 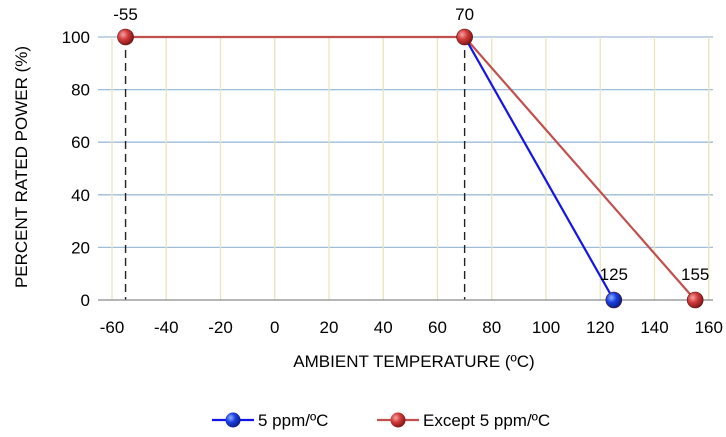 I want to click on x-tick-label: 140, so click(x=654, y=327).